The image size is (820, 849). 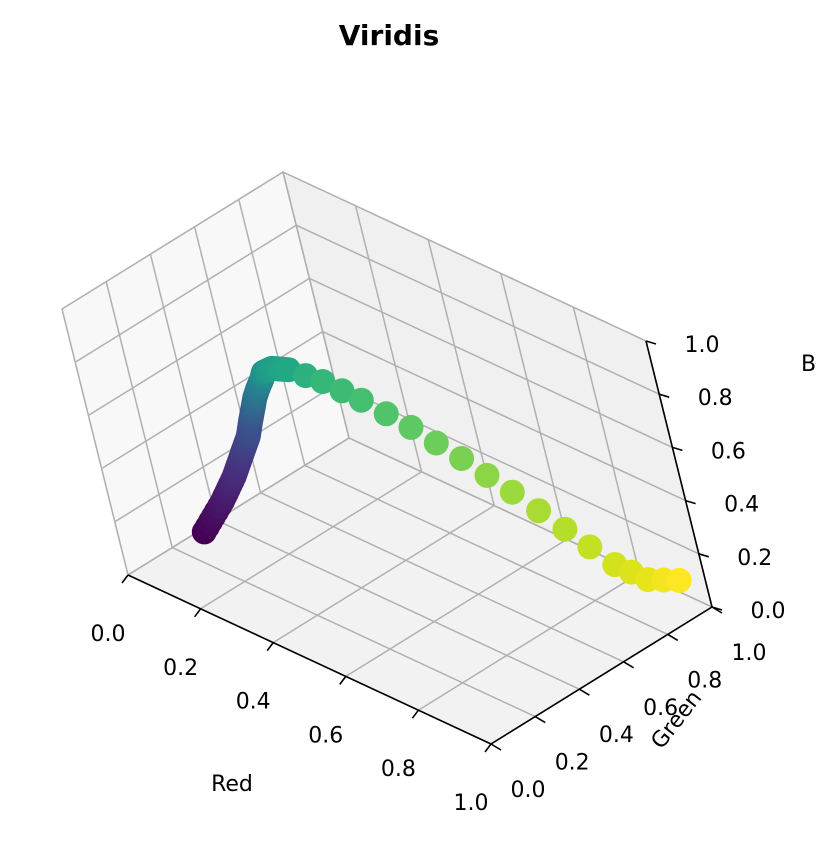 What do you see at coordinates (398, 769) in the screenshot?
I see `x-tick-label: 0.8` at bounding box center [398, 769].